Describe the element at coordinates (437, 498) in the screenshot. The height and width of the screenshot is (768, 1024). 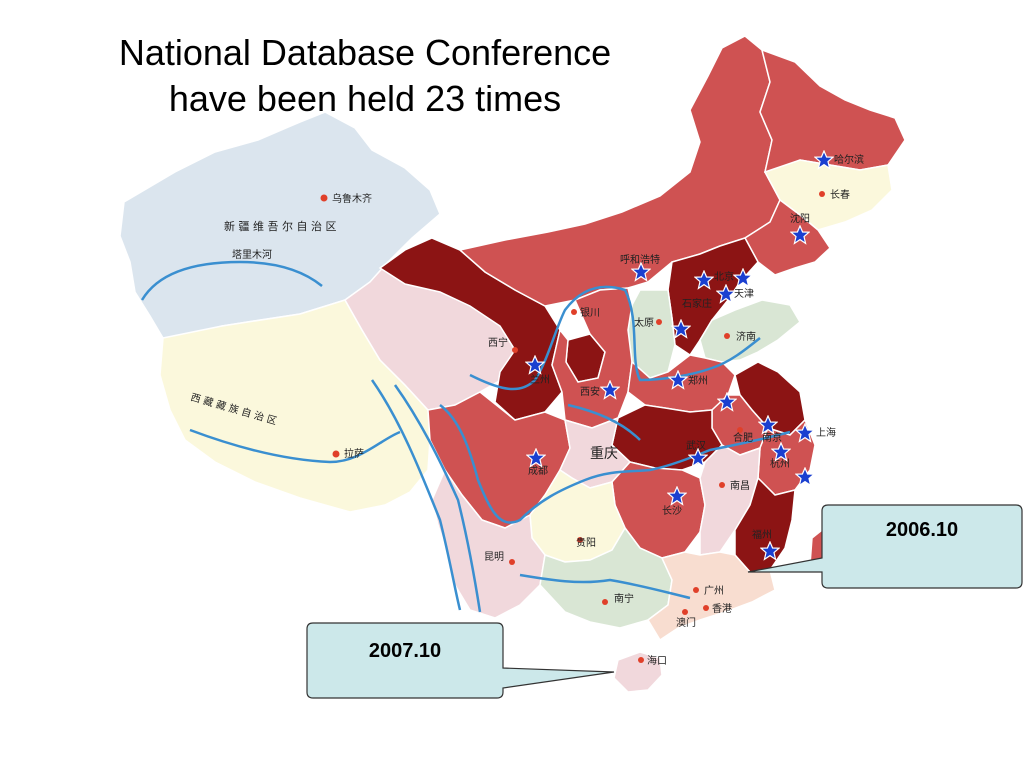
I see `river-lancang` at that location.